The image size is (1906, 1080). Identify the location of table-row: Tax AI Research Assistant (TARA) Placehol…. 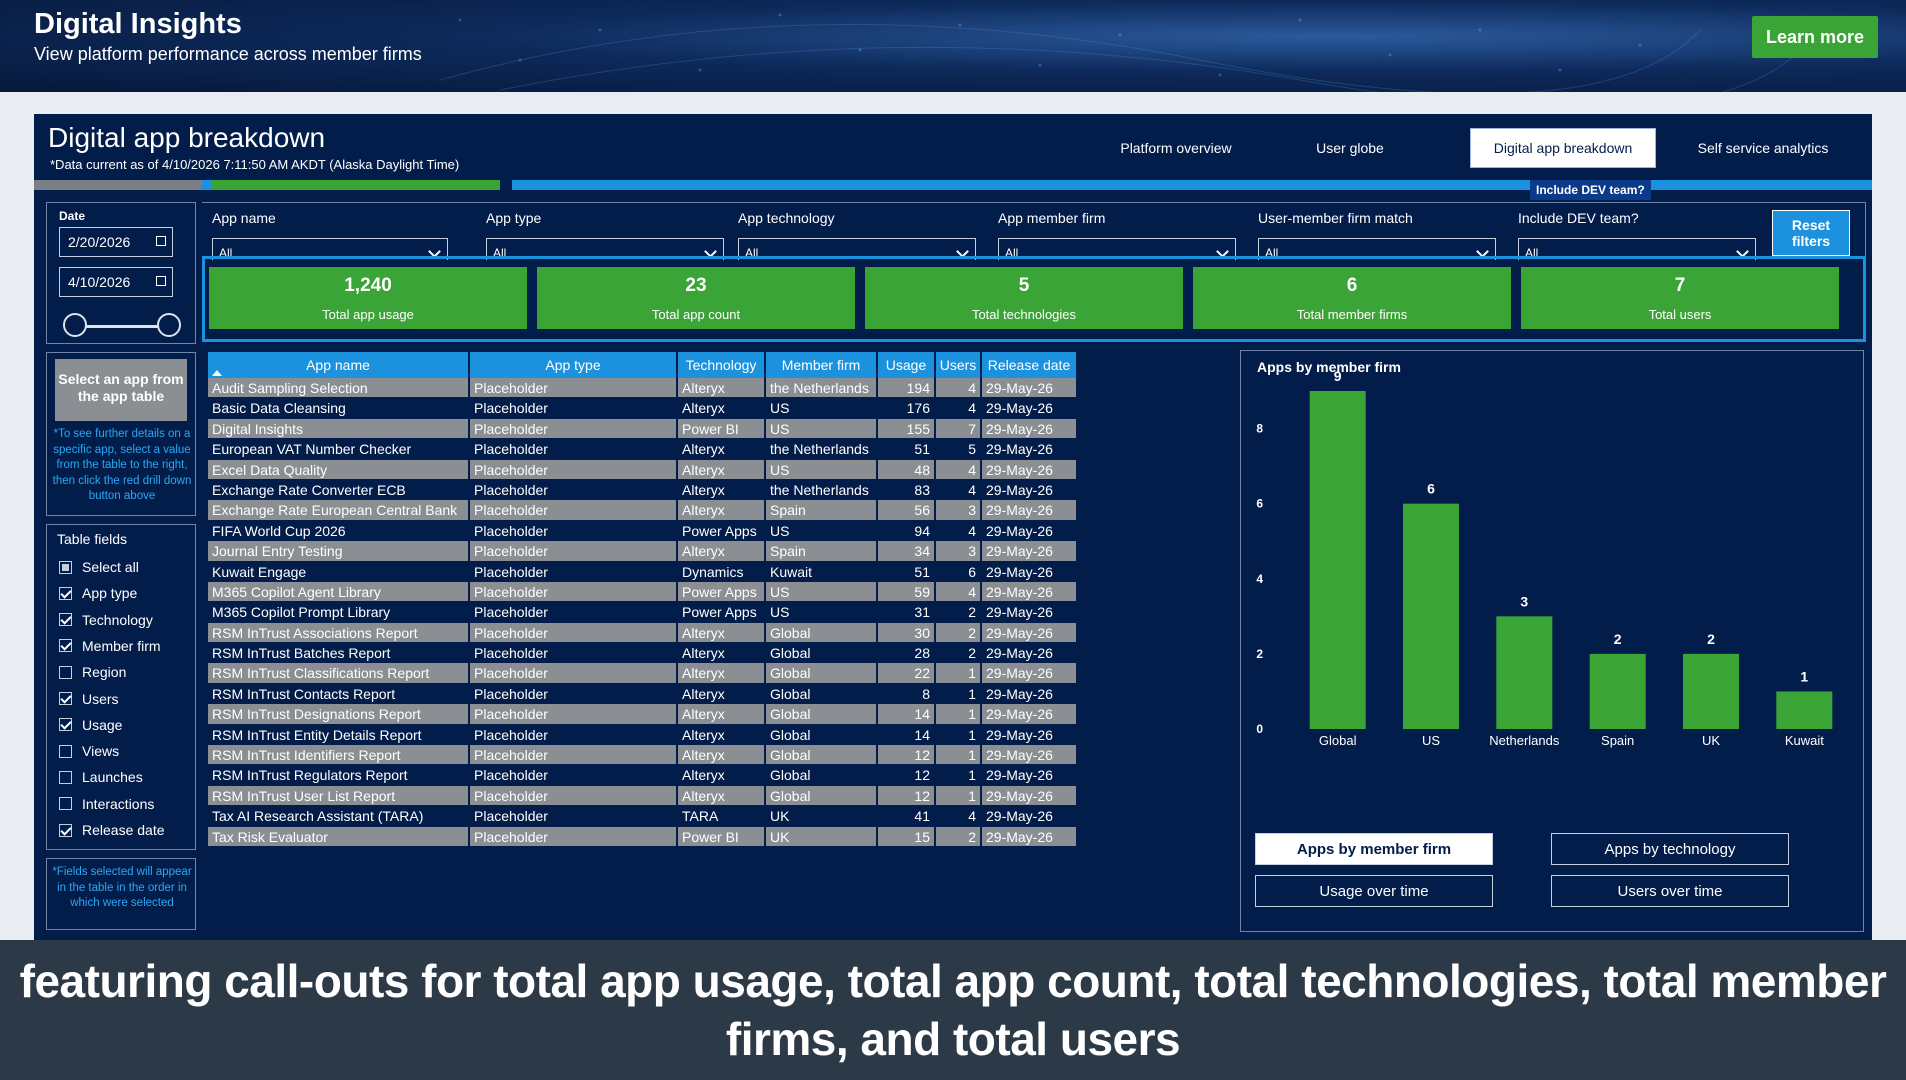
(643, 816).